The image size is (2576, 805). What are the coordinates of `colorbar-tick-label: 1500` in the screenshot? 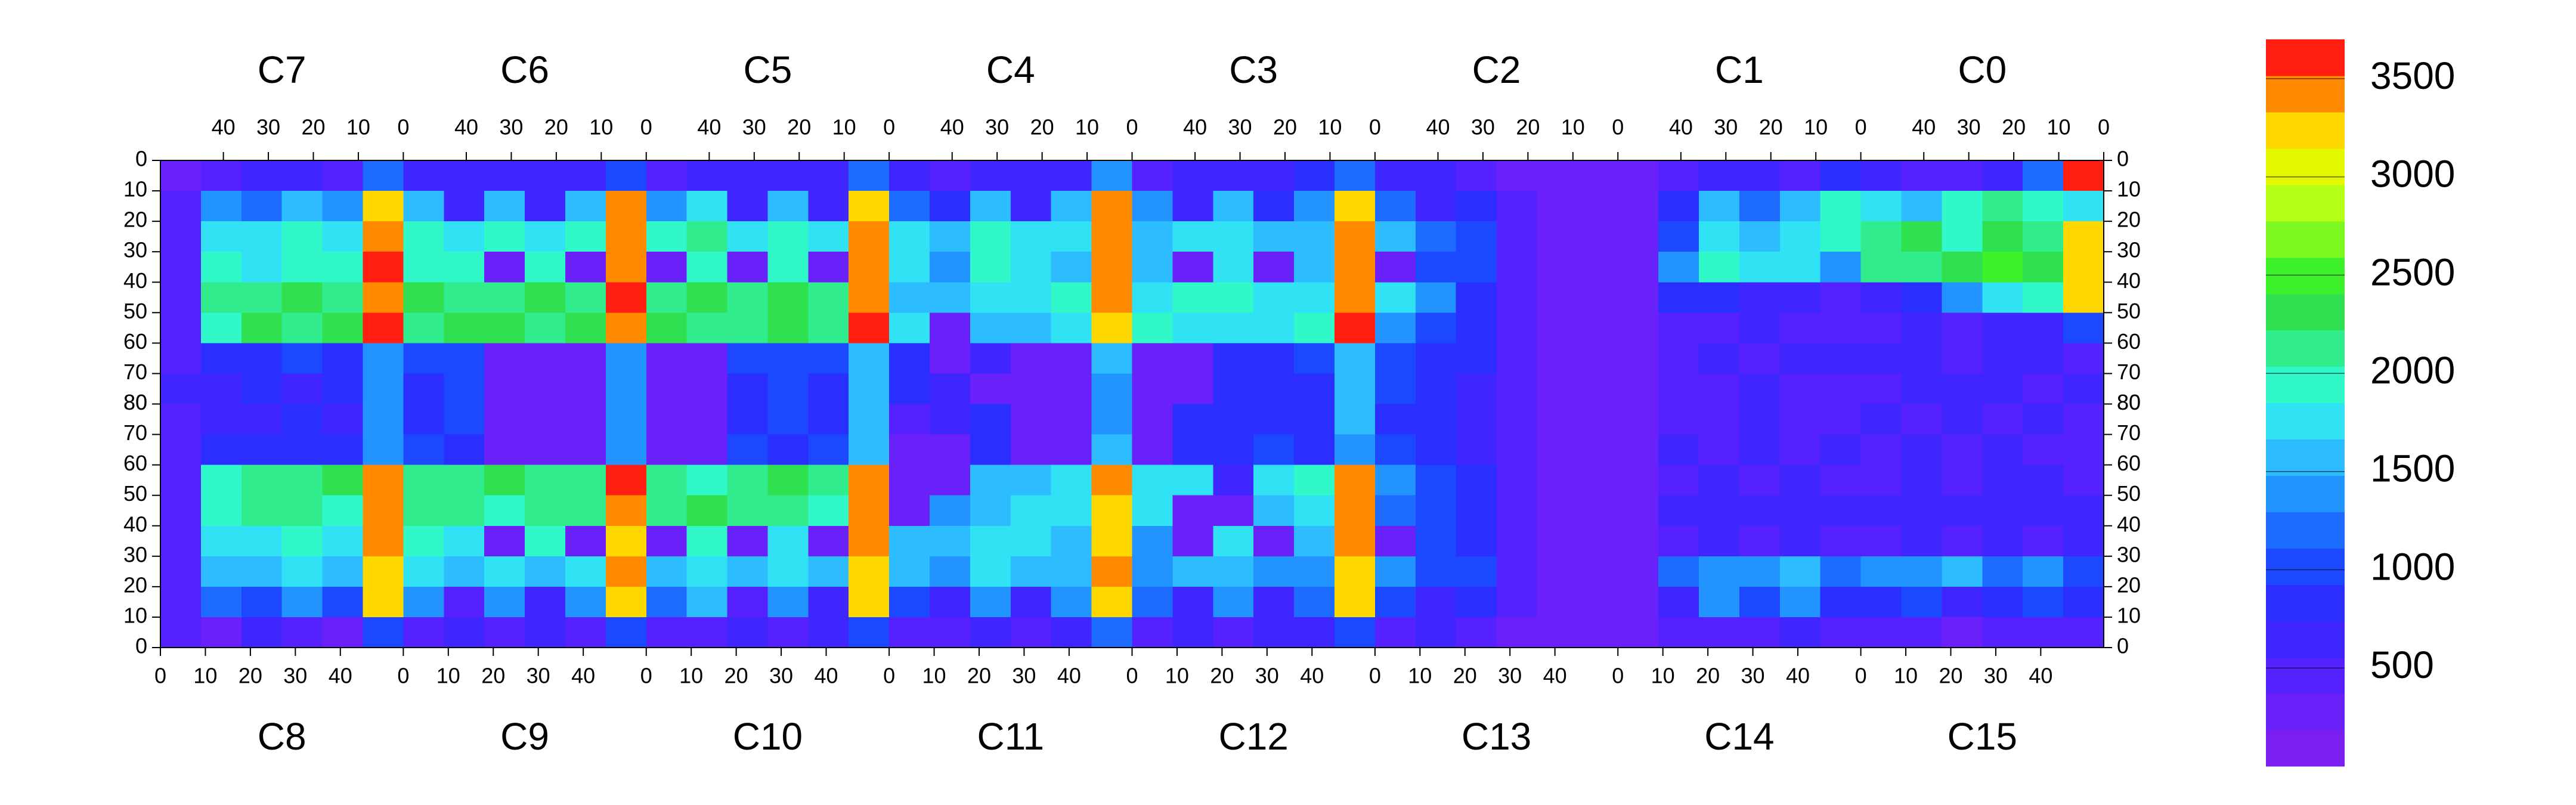 It's located at (2412, 469).